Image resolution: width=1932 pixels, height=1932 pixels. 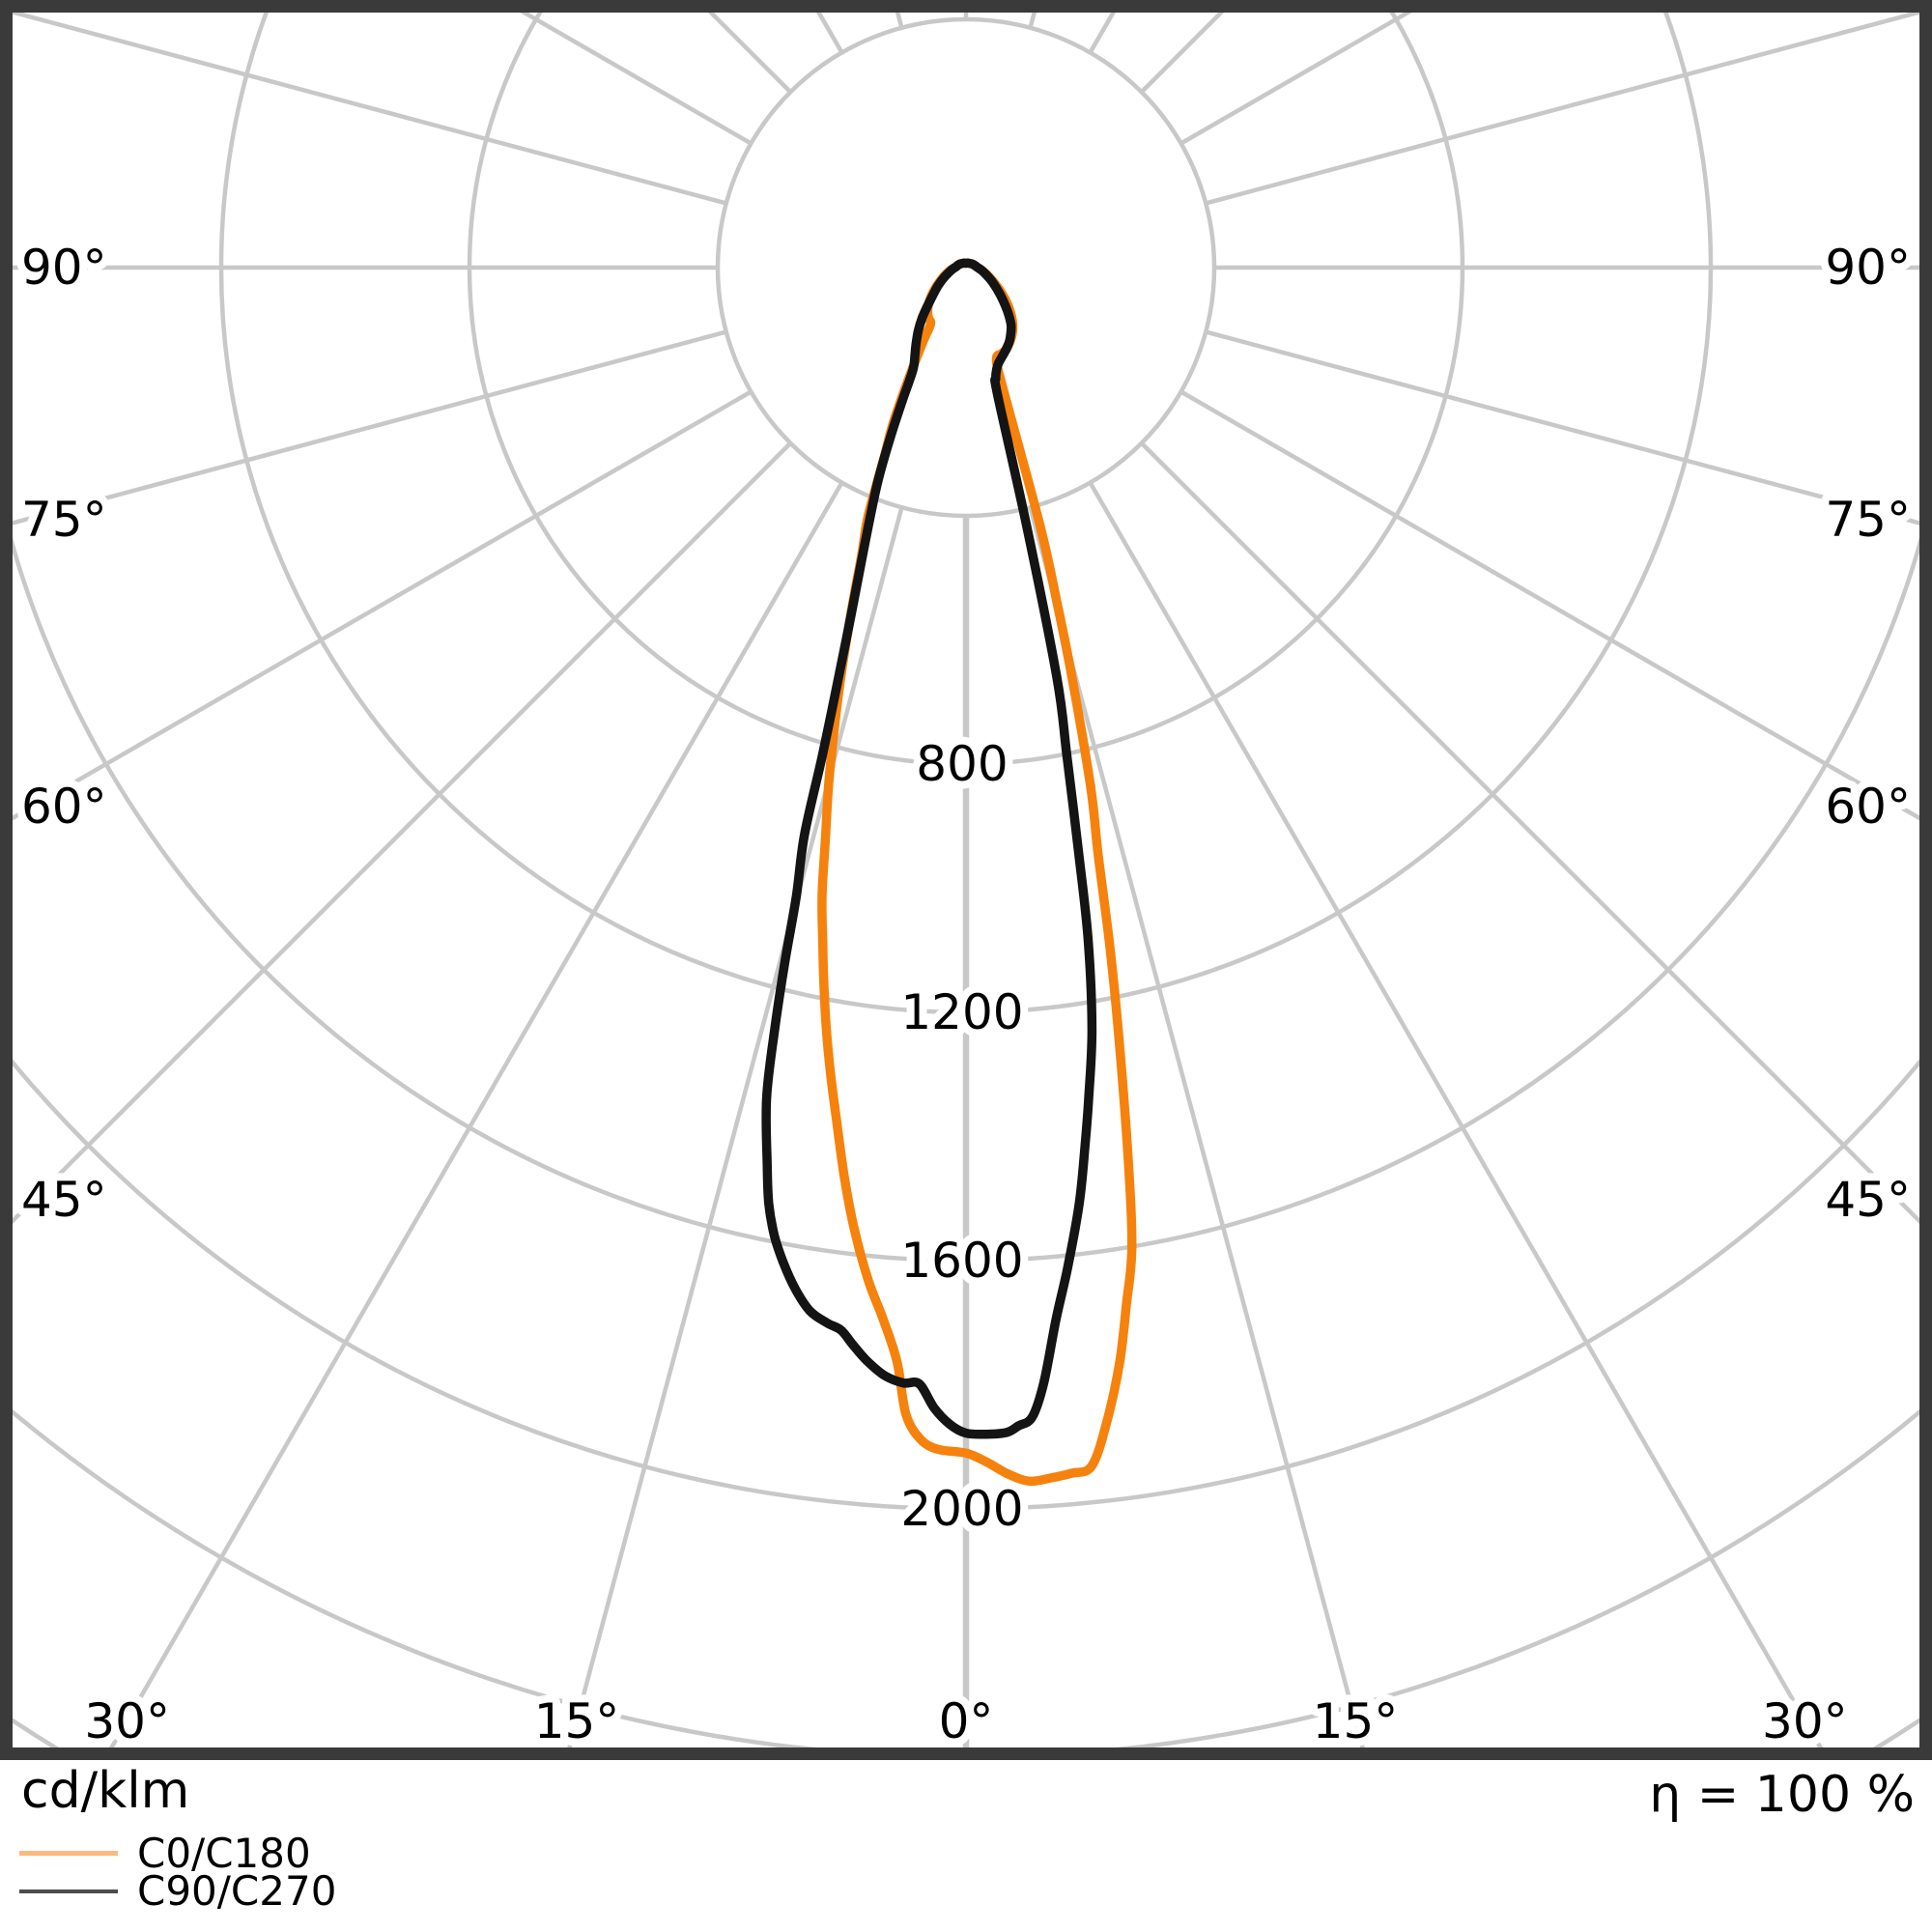 I want to click on angle-label-bottom-4: 30°, so click(x=1805, y=1721).